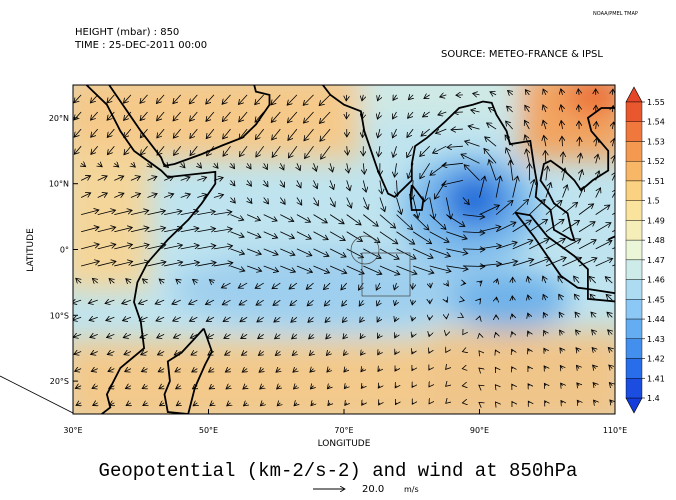 The width and height of the screenshot is (676, 500). I want to click on time-label: TIME : 25-DEC-2011 00:00, so click(140, 45).